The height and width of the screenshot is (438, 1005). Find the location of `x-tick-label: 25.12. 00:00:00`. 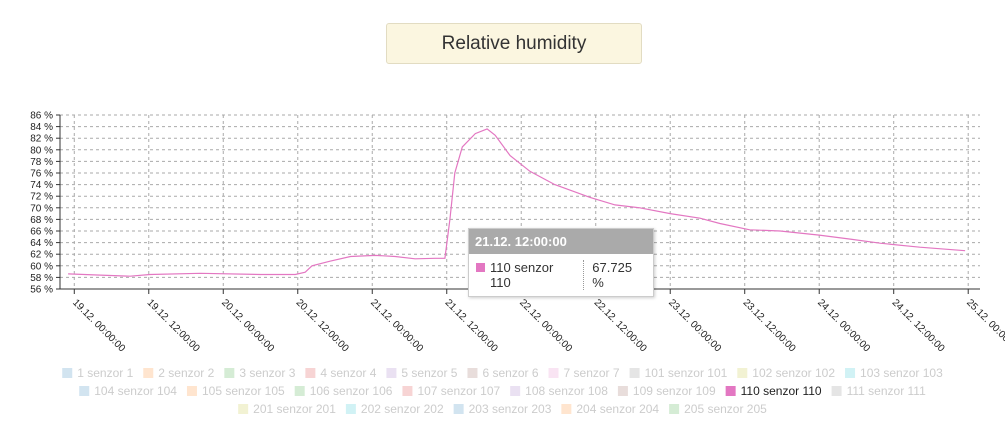

x-tick-label: 25.12. 00:00:00 is located at coordinates (984, 325).